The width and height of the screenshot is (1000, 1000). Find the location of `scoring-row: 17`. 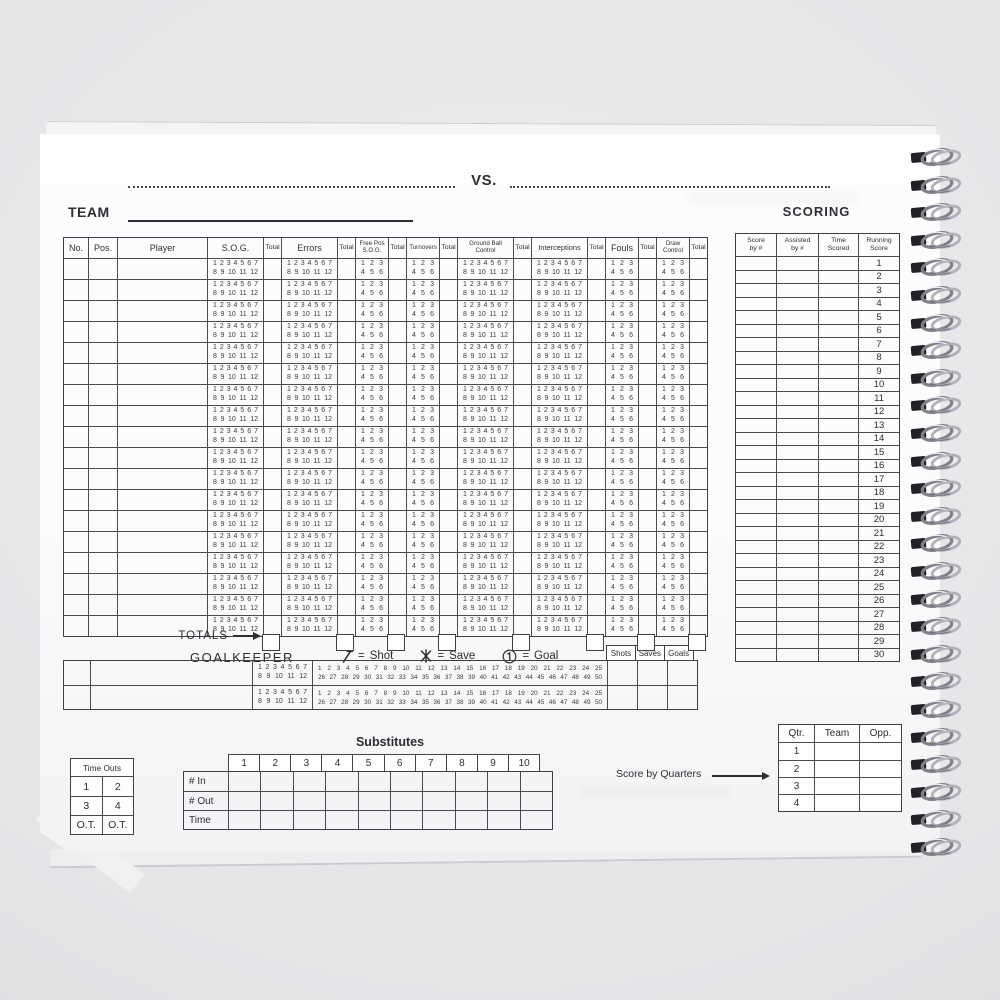

scoring-row: 17 is located at coordinates (817, 479).